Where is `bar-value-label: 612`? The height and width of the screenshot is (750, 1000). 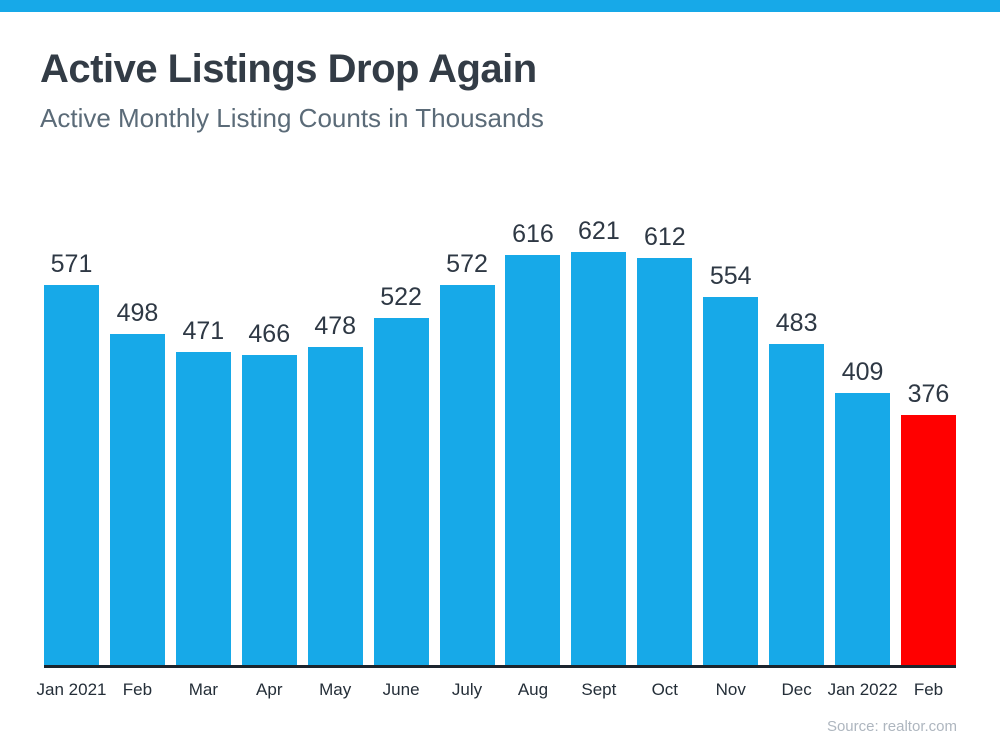
bar-value-label: 612 is located at coordinates (664, 236).